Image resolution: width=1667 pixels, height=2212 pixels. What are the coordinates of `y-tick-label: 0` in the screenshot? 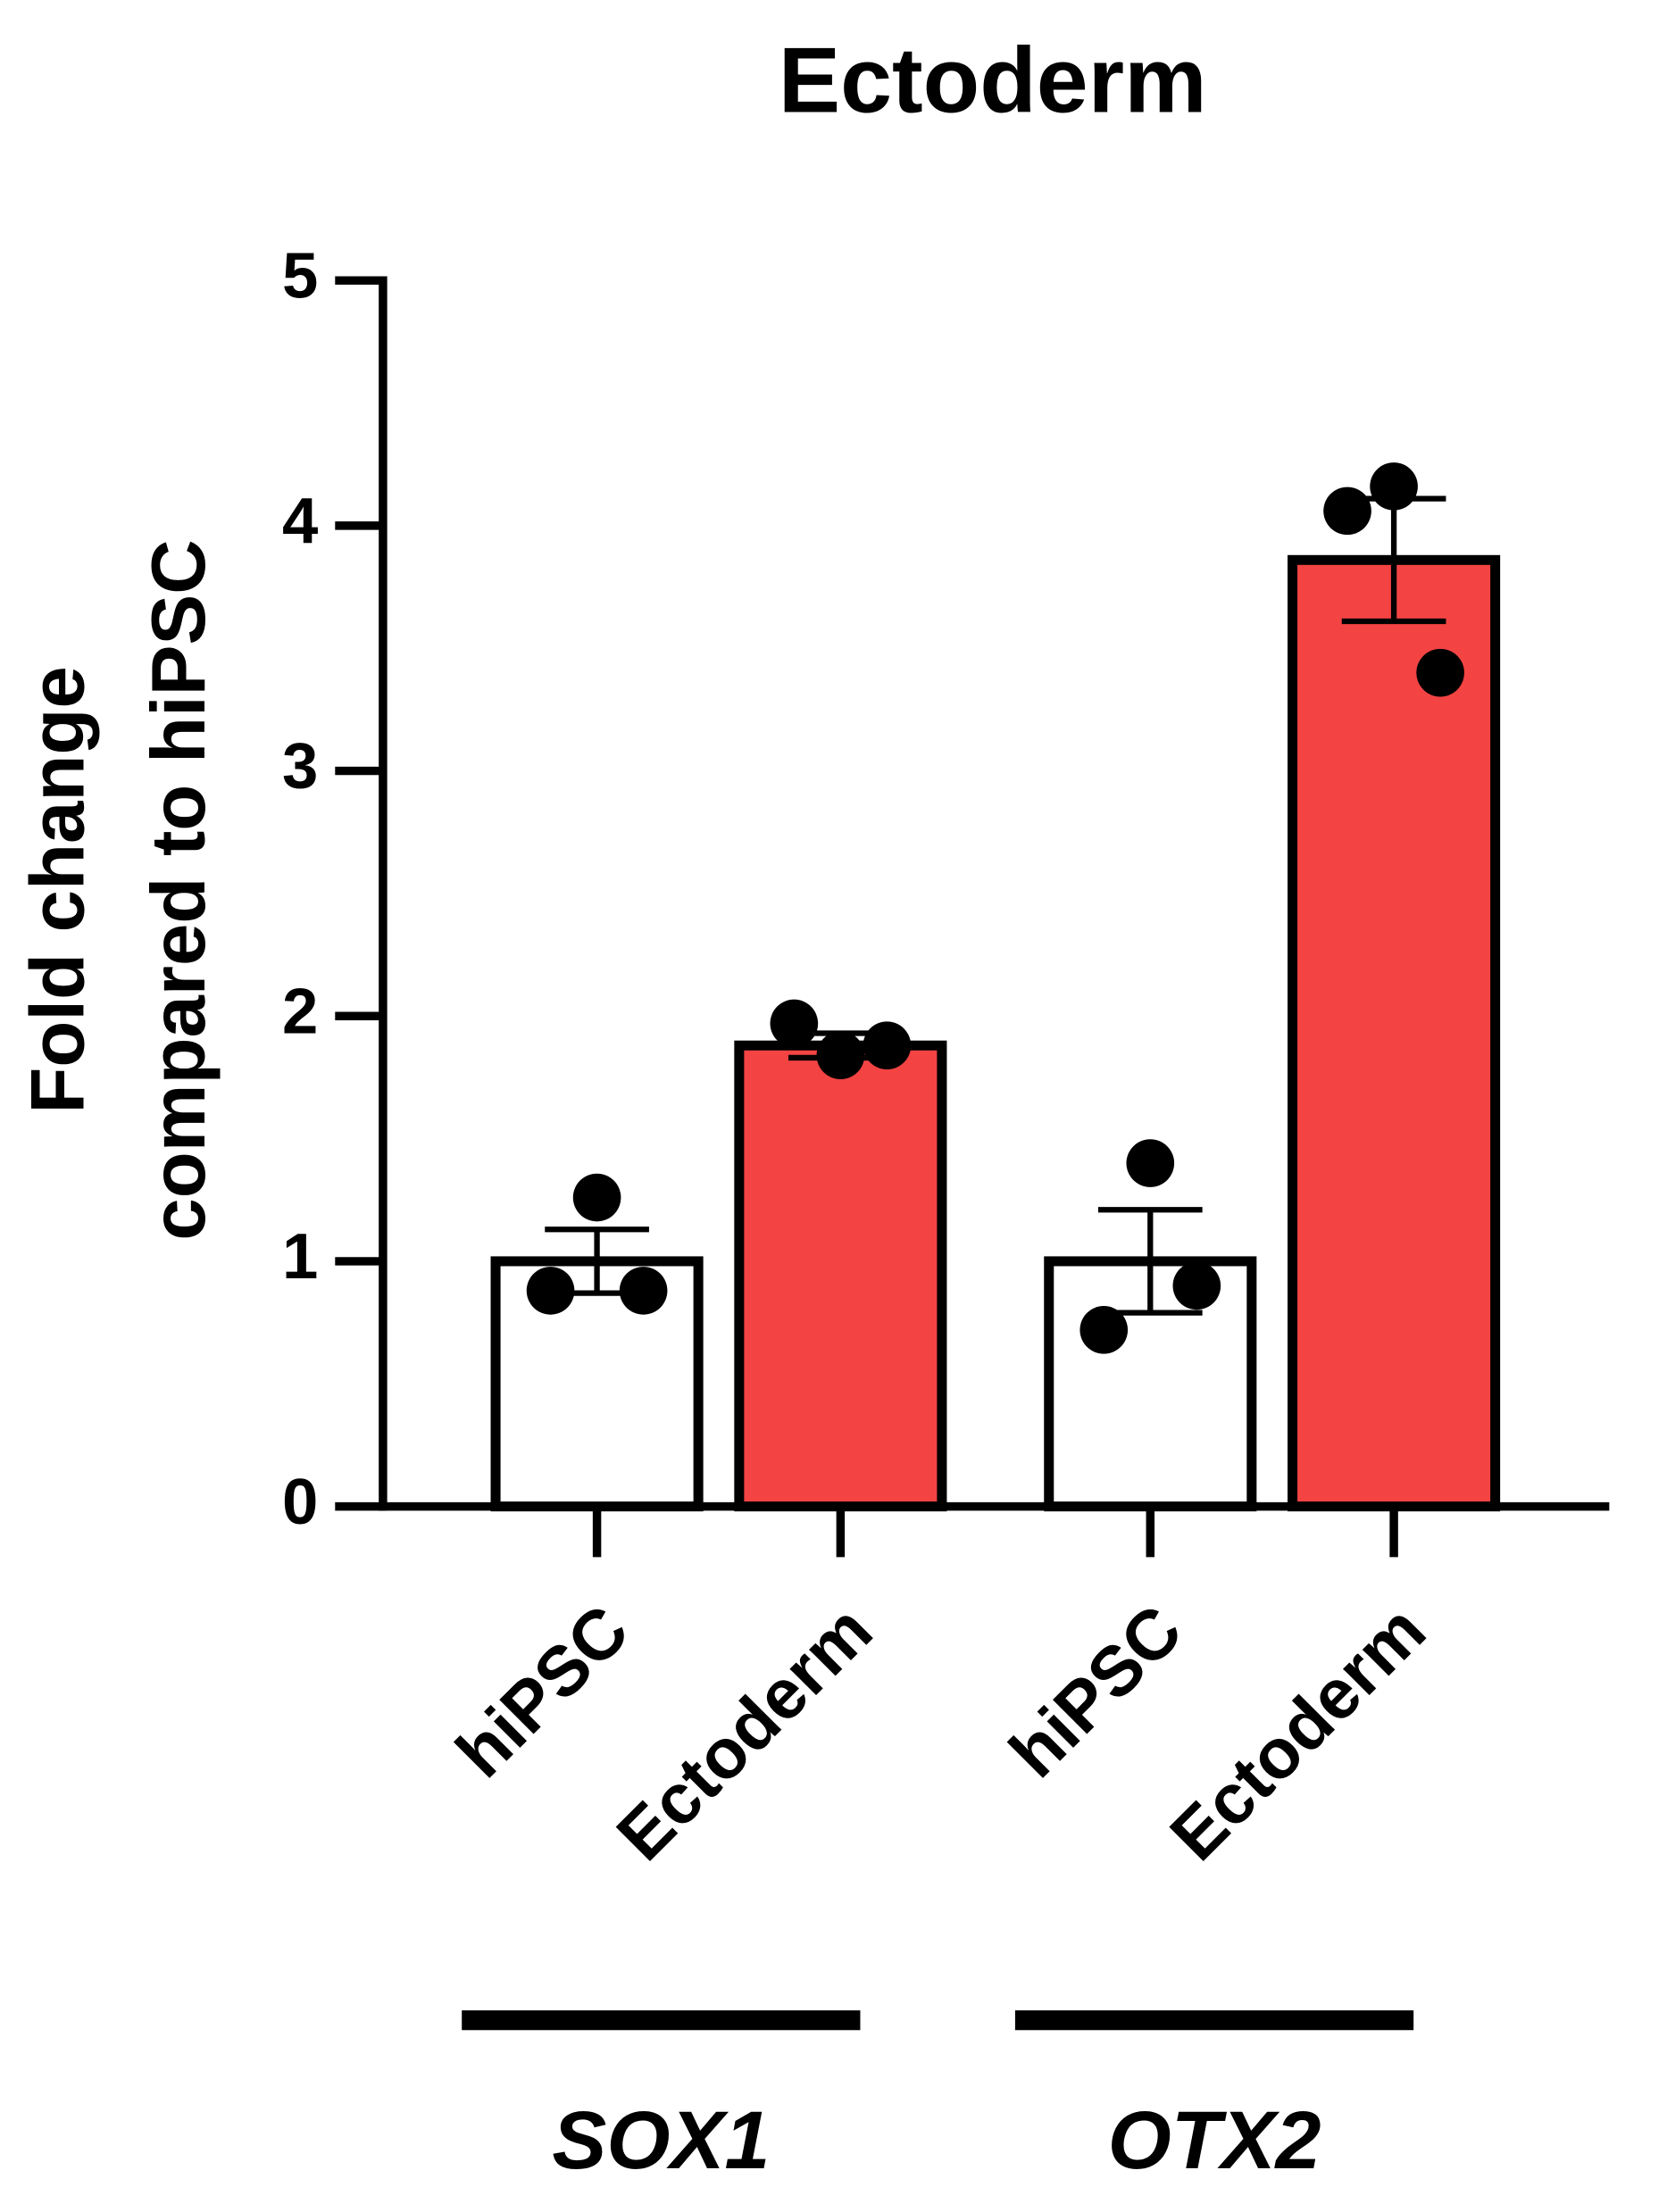 It's located at (300, 1502).